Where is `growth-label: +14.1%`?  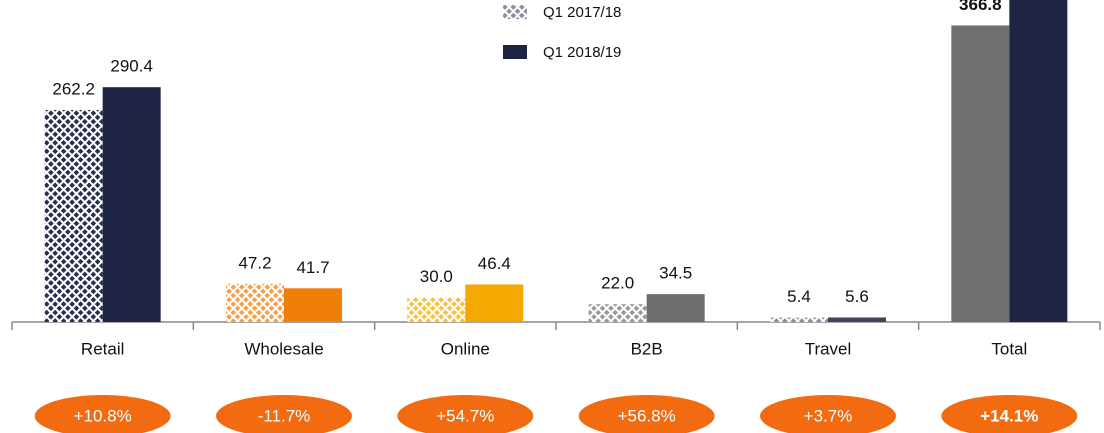 growth-label: +14.1% is located at coordinates (1009, 415).